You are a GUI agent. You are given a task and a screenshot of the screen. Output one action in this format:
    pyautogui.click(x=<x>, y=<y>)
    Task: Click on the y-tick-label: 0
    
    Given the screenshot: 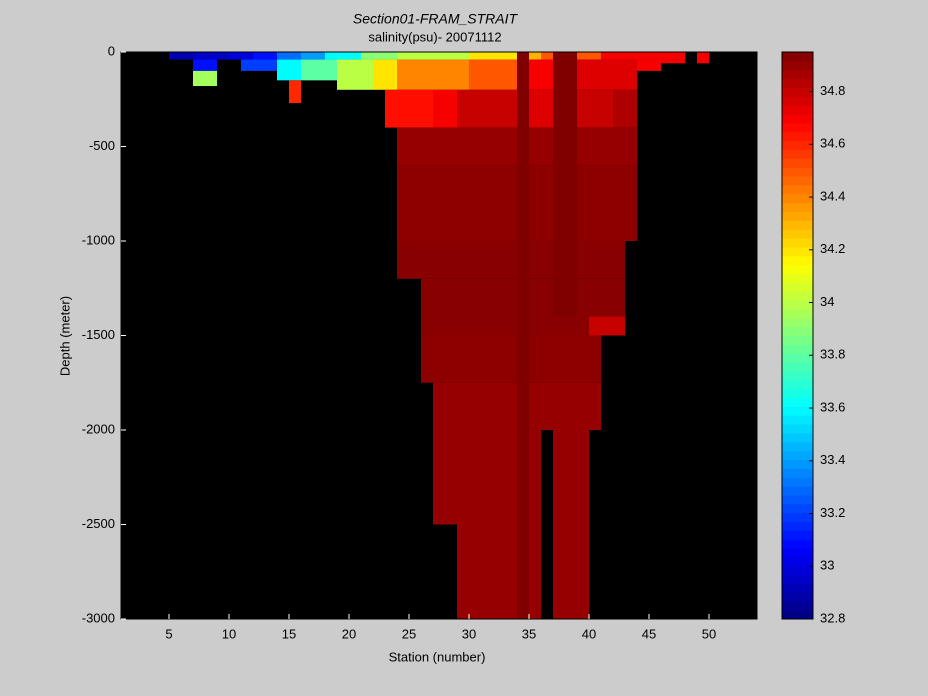 What is the action you would take?
    pyautogui.click(x=111, y=50)
    